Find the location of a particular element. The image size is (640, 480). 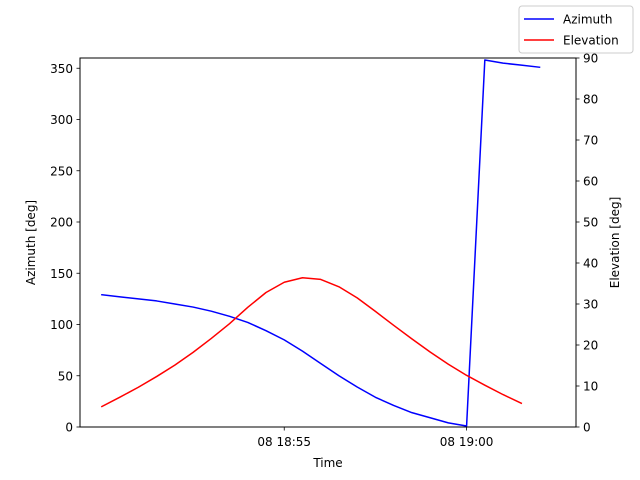

y-right-tick-label: 50 is located at coordinates (590, 223).